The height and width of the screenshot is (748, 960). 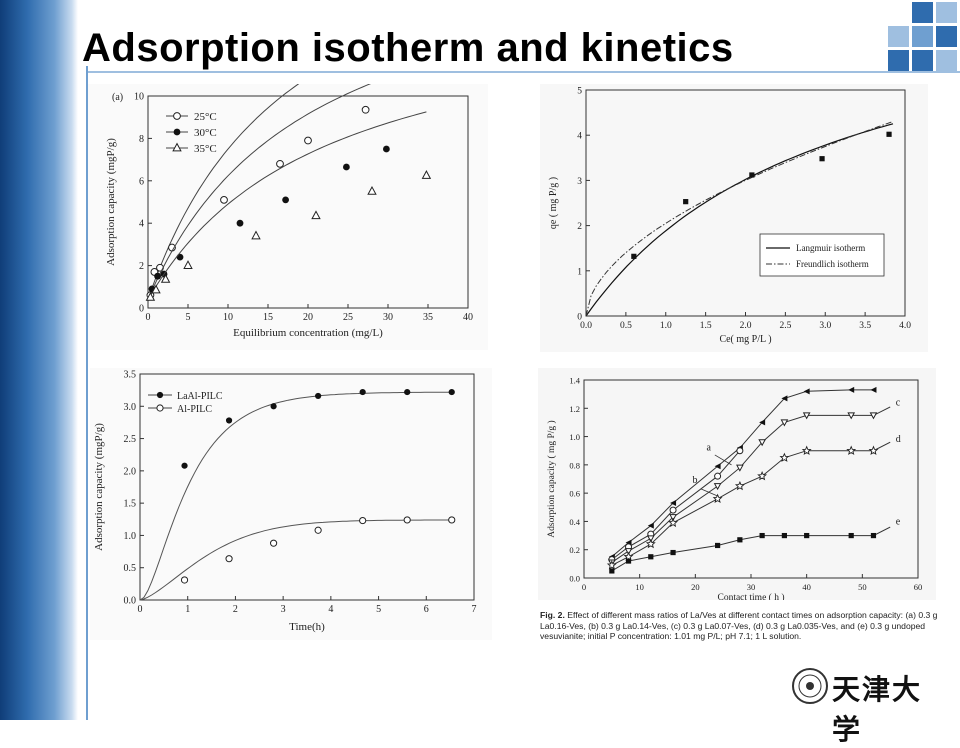 What do you see at coordinates (268, 317) in the screenshot?
I see `x-tick-label: 15` at bounding box center [268, 317].